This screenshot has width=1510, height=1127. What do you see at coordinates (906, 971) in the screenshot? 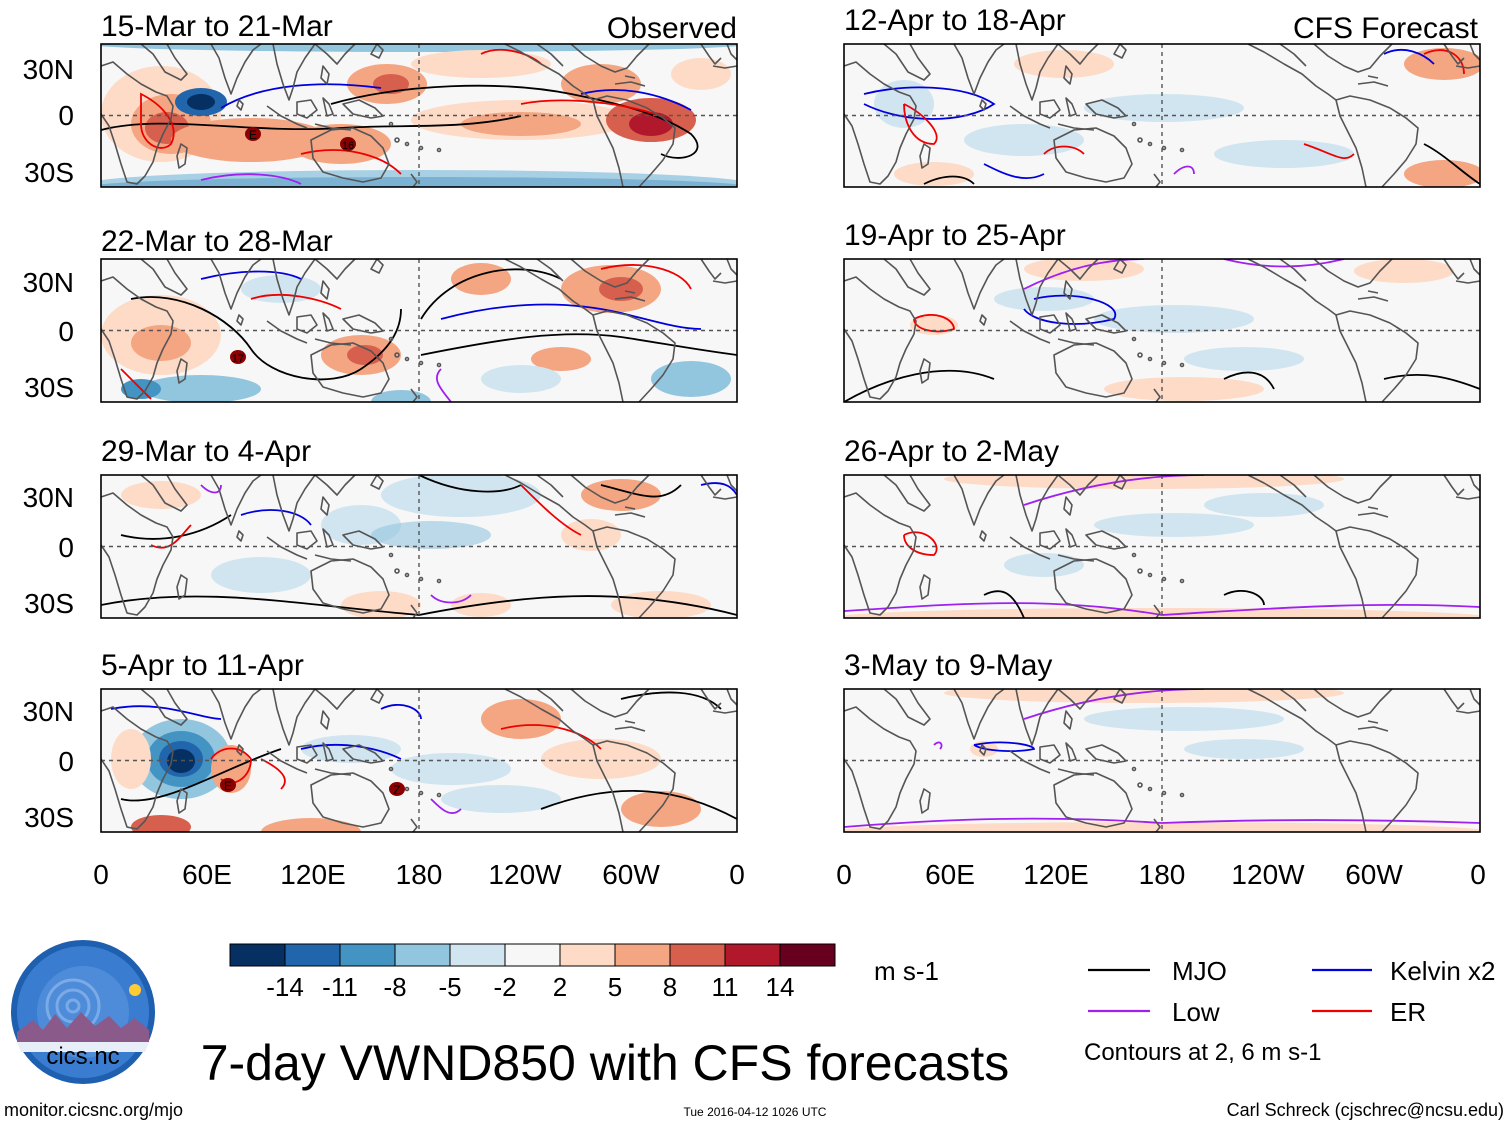
I see `colorbar-units: m s-1` at bounding box center [906, 971].